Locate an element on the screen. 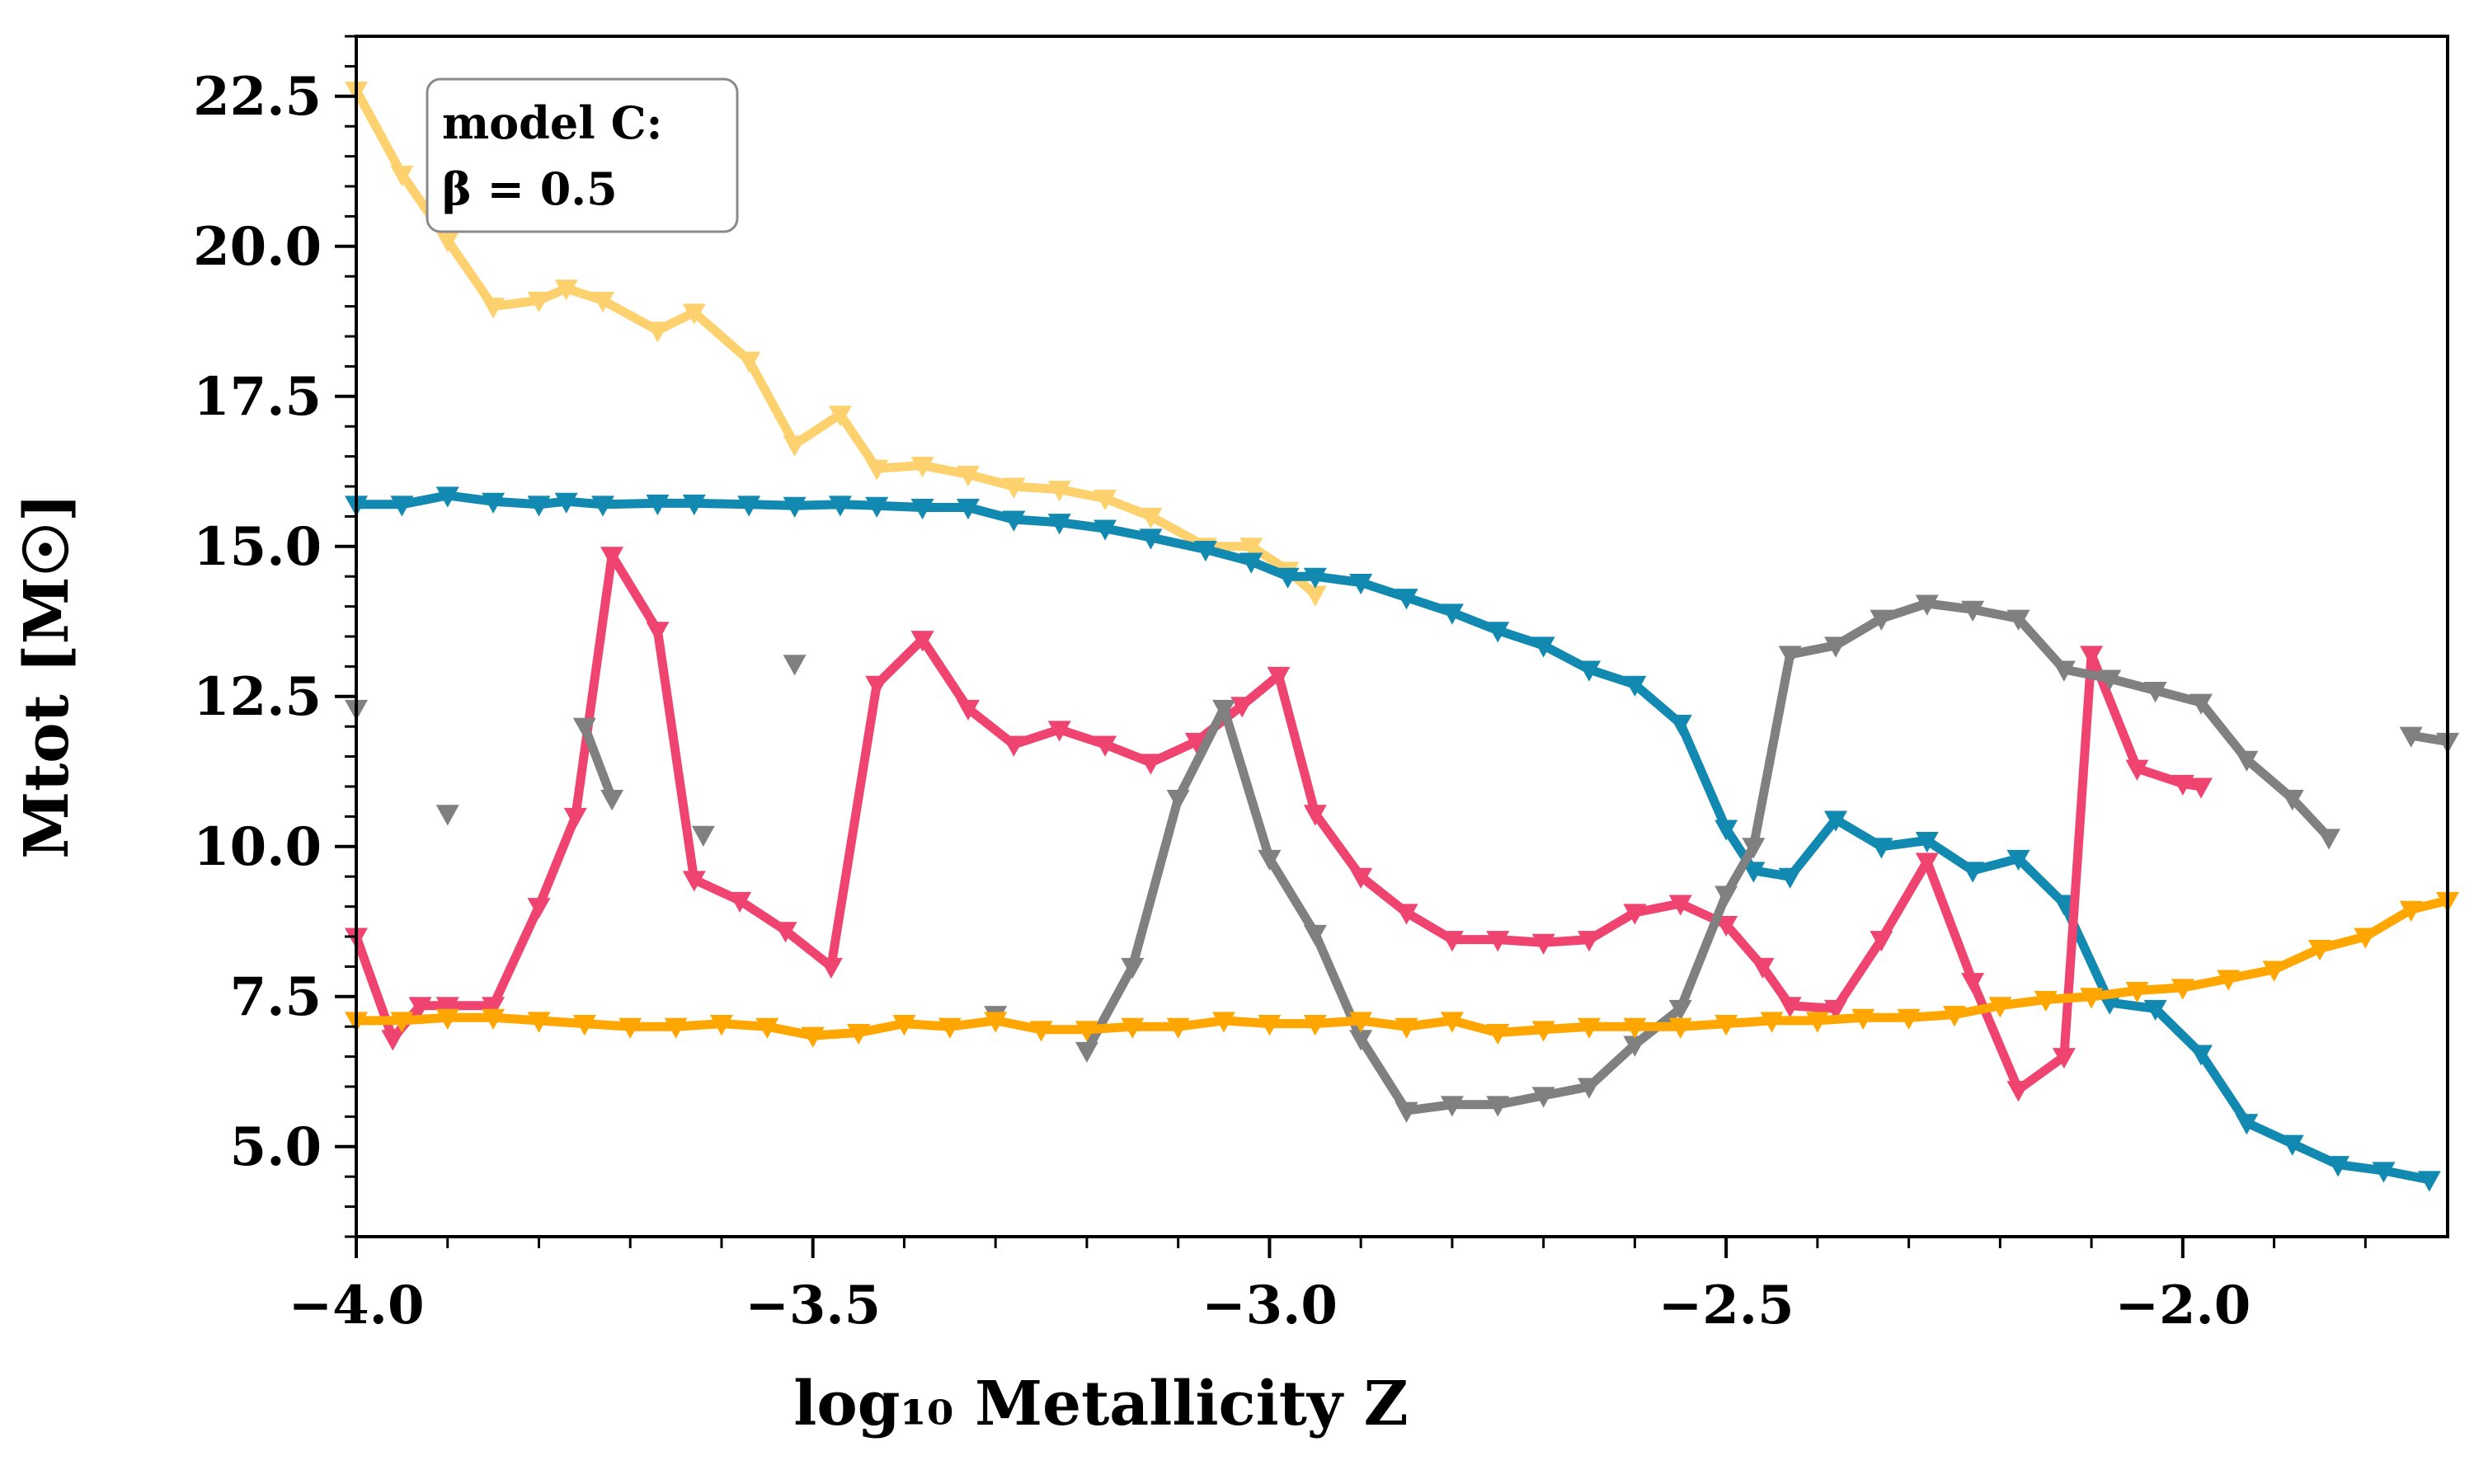  x-tick-label: −2.0 is located at coordinates (2182, 1305).